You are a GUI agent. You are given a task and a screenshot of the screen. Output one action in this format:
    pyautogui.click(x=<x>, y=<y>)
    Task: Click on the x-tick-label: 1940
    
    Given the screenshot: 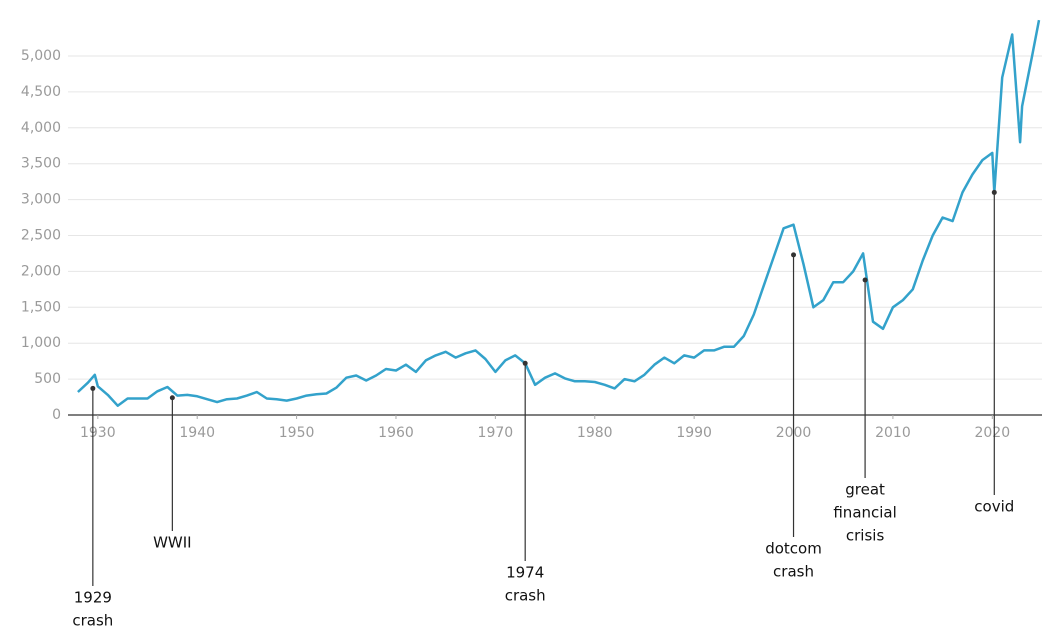 What is the action you would take?
    pyautogui.click(x=197, y=433)
    